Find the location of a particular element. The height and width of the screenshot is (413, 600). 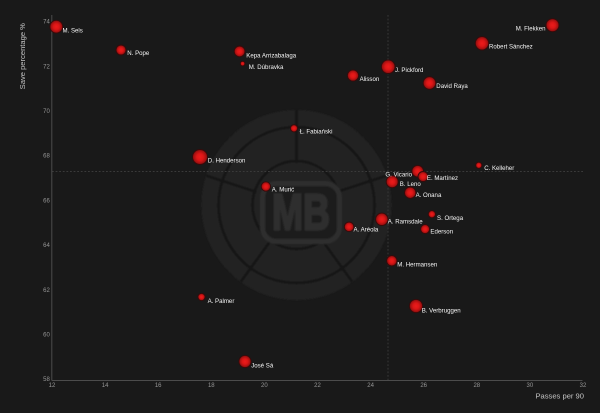

svg-text: G. Vicario is located at coordinates (398, 174).